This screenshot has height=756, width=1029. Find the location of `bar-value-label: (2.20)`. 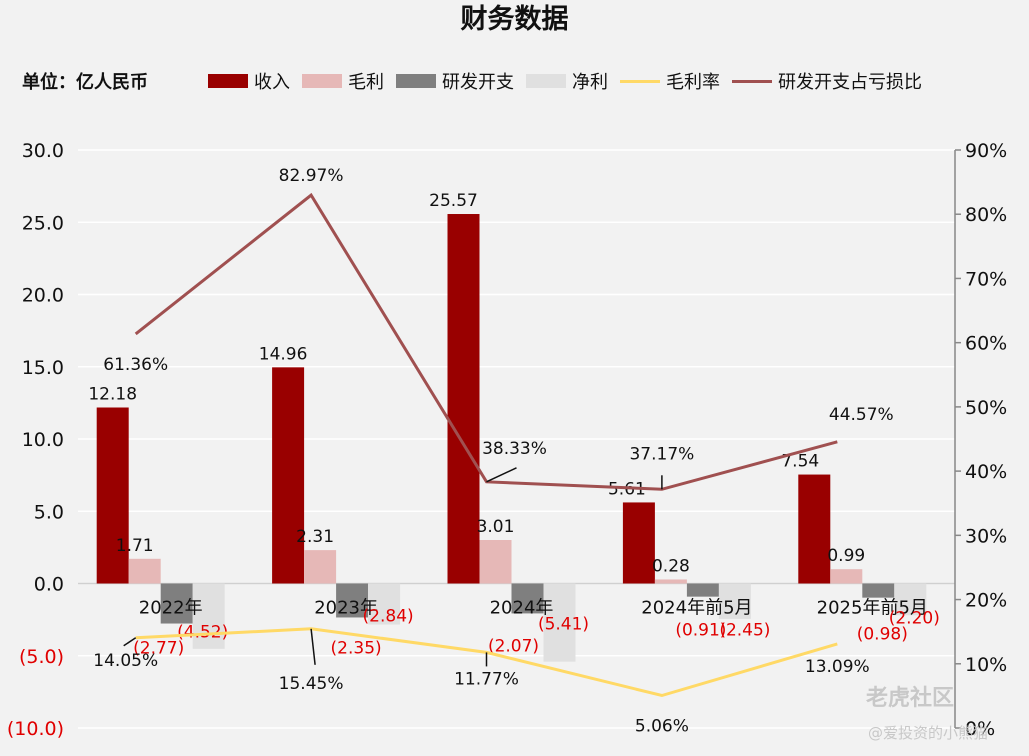

bar-value-label: (2.20) is located at coordinates (914, 619).